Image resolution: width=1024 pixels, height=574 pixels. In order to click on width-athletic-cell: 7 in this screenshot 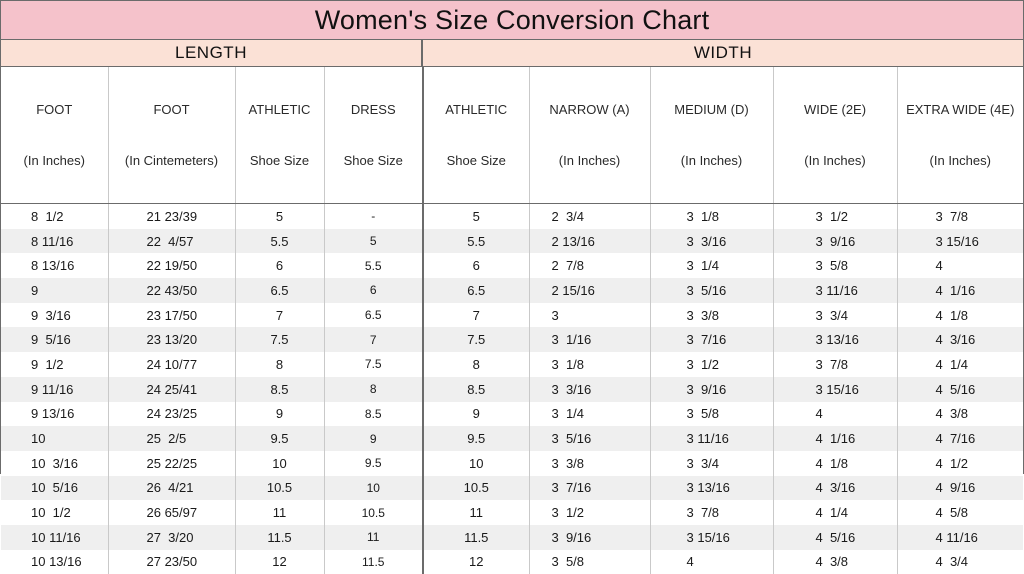, I will do `click(476, 315)`.